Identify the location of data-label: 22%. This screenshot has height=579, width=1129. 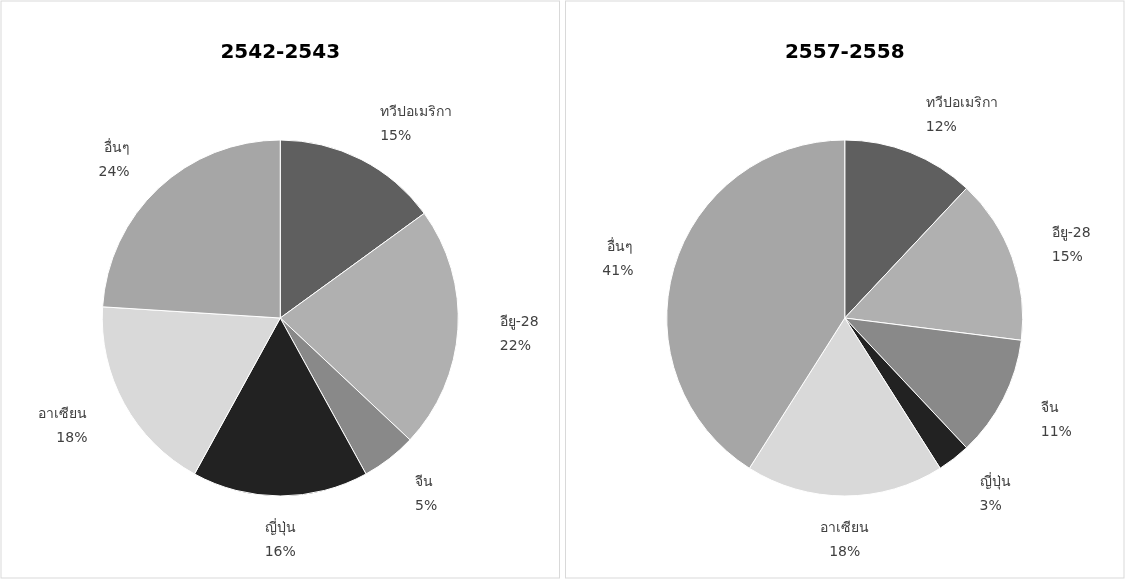
(515, 344).